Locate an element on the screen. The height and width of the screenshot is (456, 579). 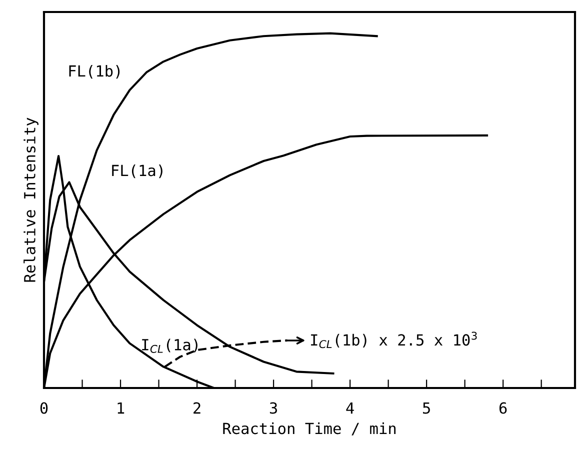
x-tick-label: 1 is located at coordinates (121, 408).